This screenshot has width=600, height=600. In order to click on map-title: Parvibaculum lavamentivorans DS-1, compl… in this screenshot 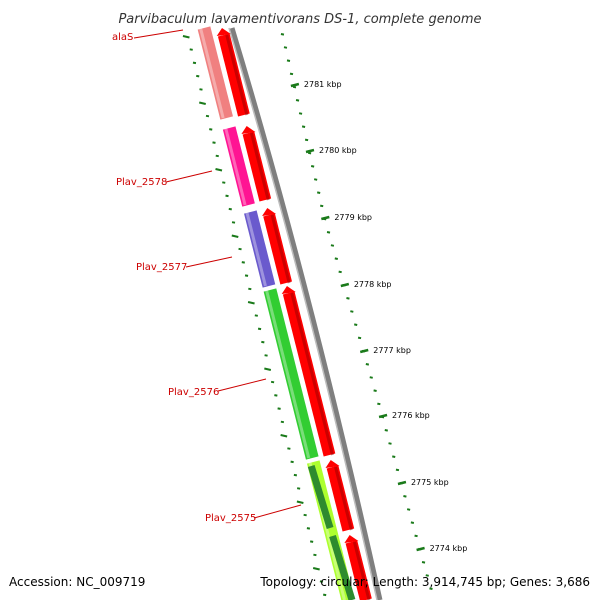, I will do `click(299, 19)`.